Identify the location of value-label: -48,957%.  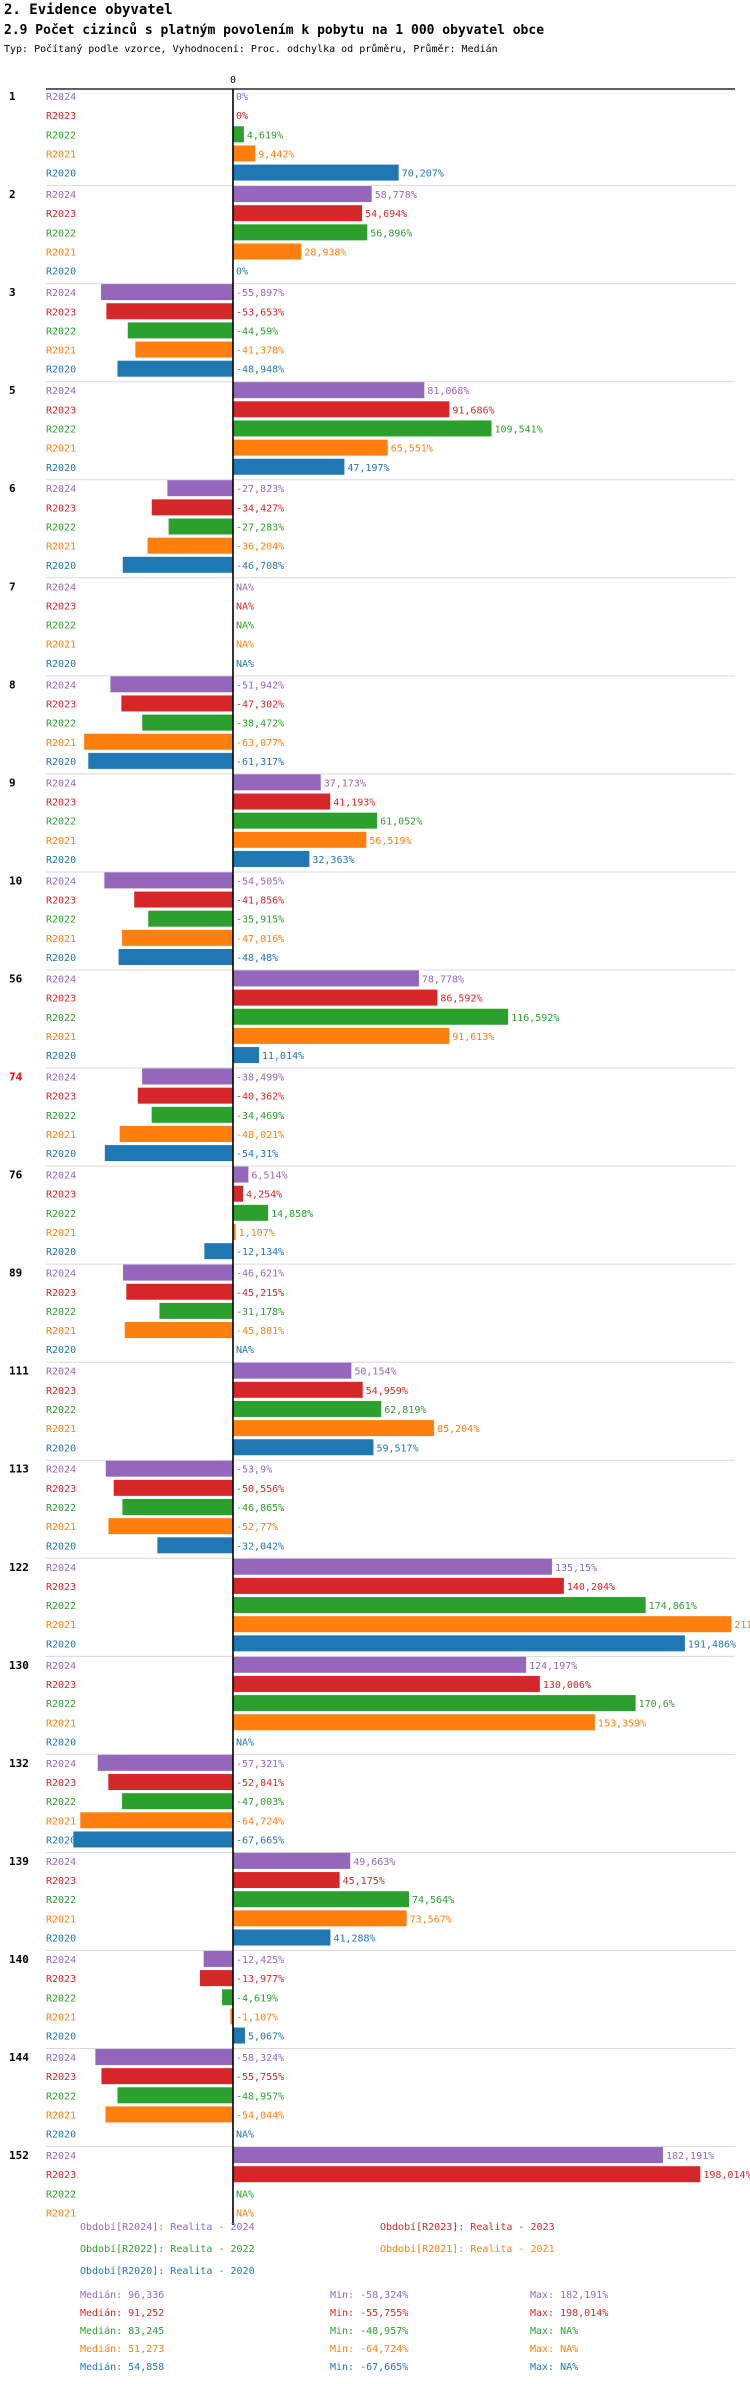
(260, 2096).